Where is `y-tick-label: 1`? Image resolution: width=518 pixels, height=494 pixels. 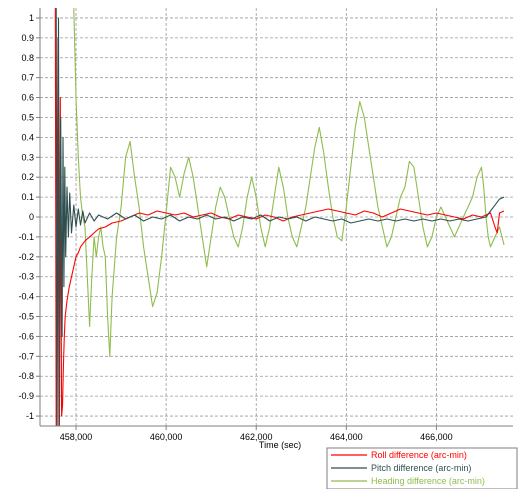 y-tick-label: 1 is located at coordinates (31, 18).